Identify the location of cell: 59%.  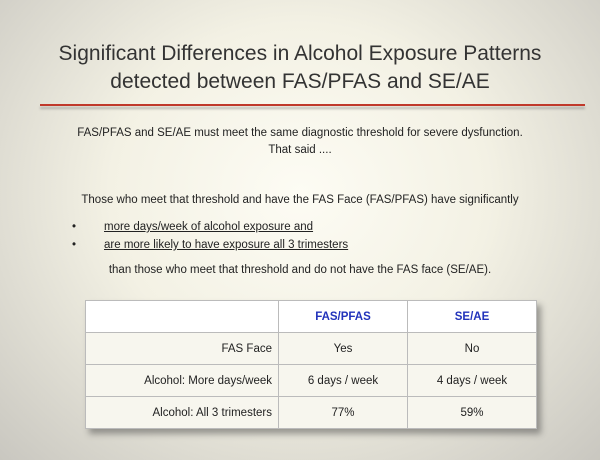
(472, 412).